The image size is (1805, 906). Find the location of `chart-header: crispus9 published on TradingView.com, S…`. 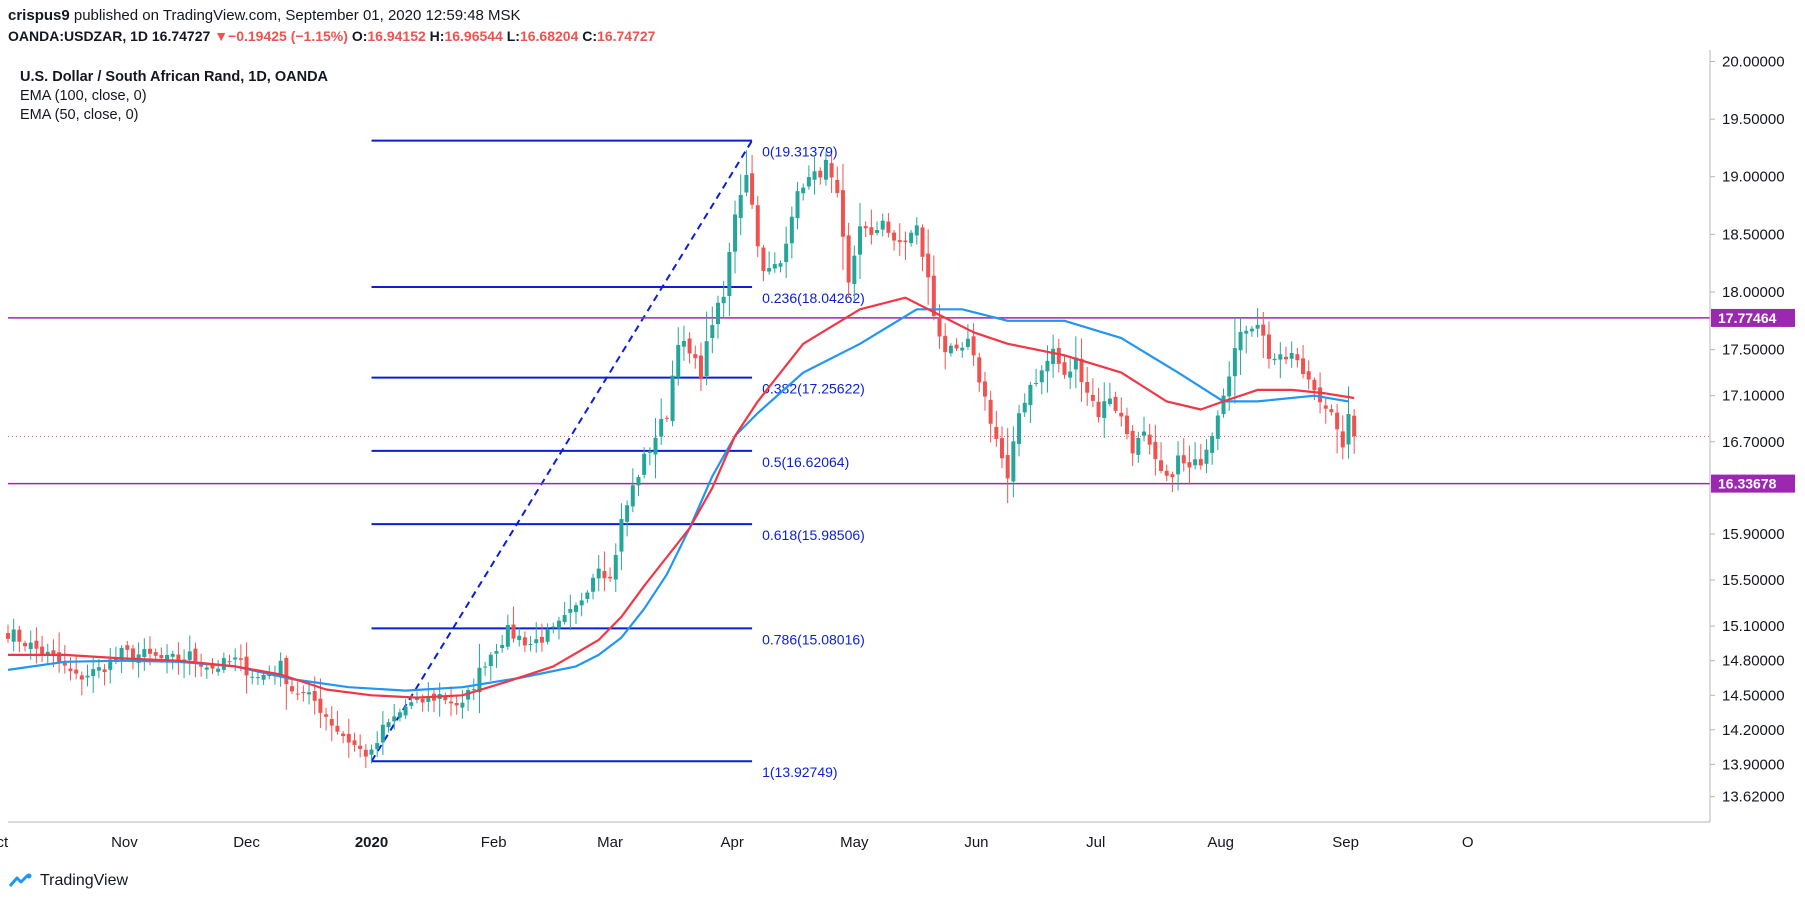

chart-header: crispus9 published on TradingView.com, S… is located at coordinates (331, 26).